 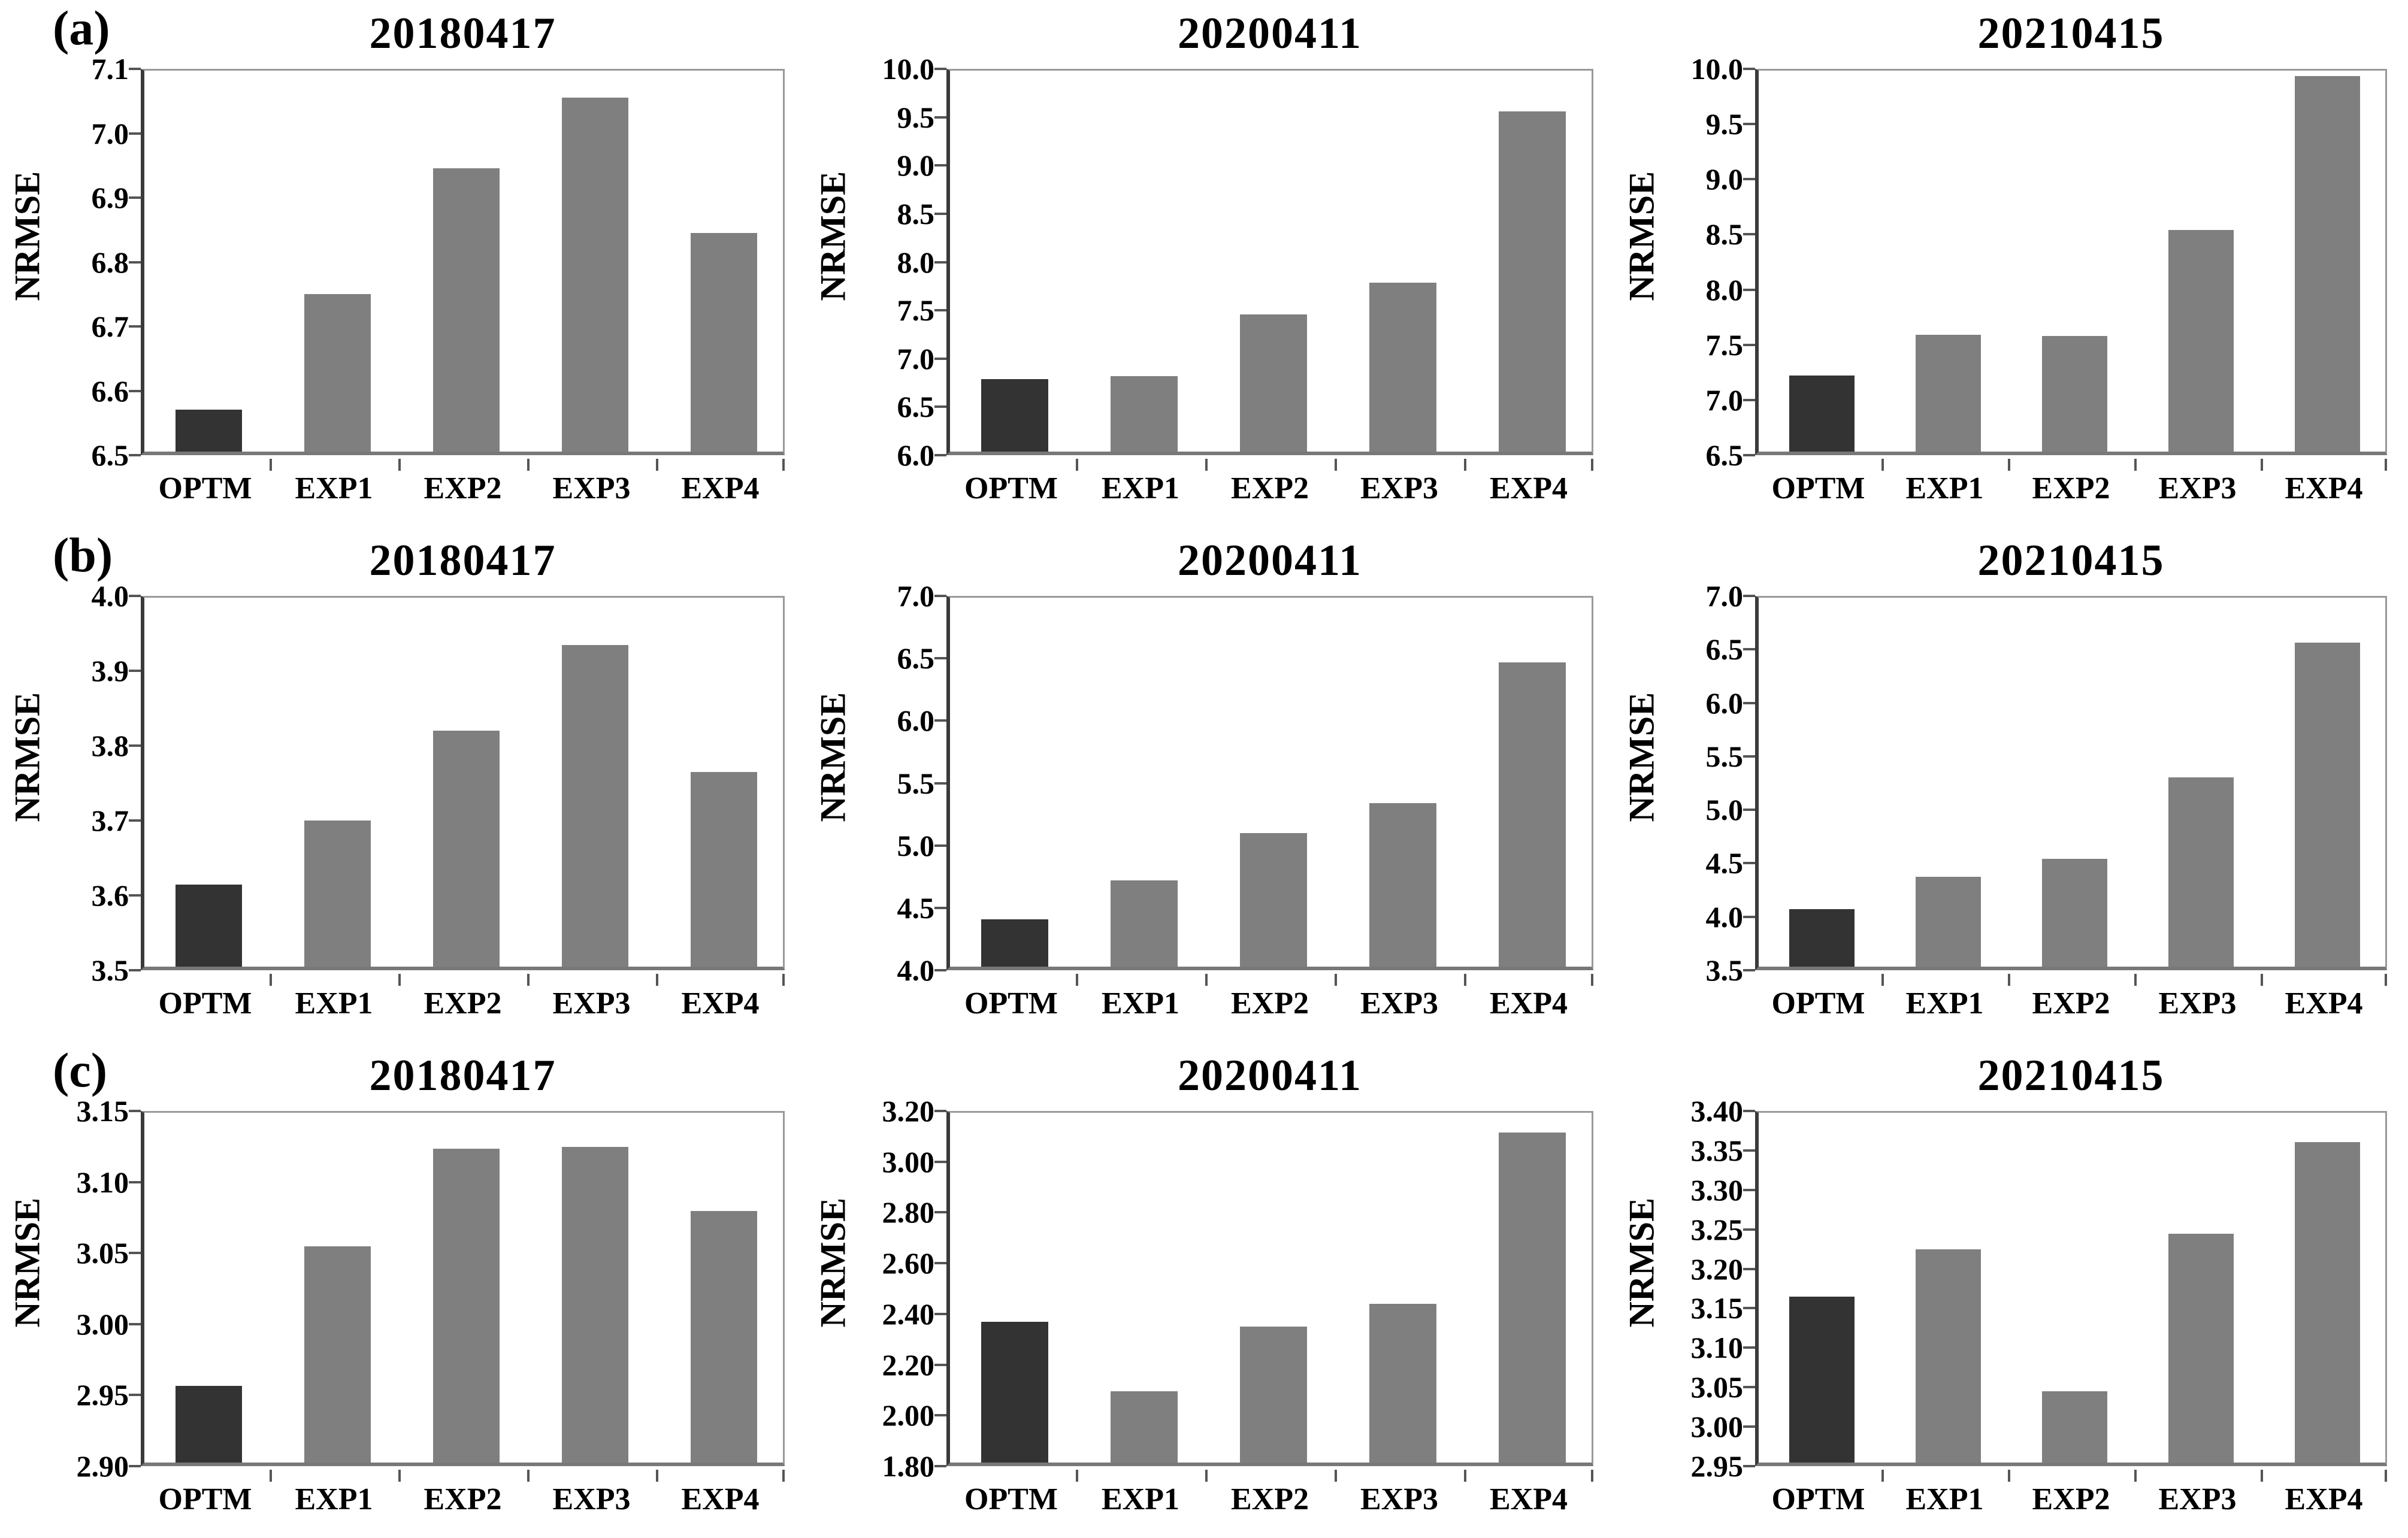 I want to click on y-tick-label: 3.00, so click(x=1717, y=1427).